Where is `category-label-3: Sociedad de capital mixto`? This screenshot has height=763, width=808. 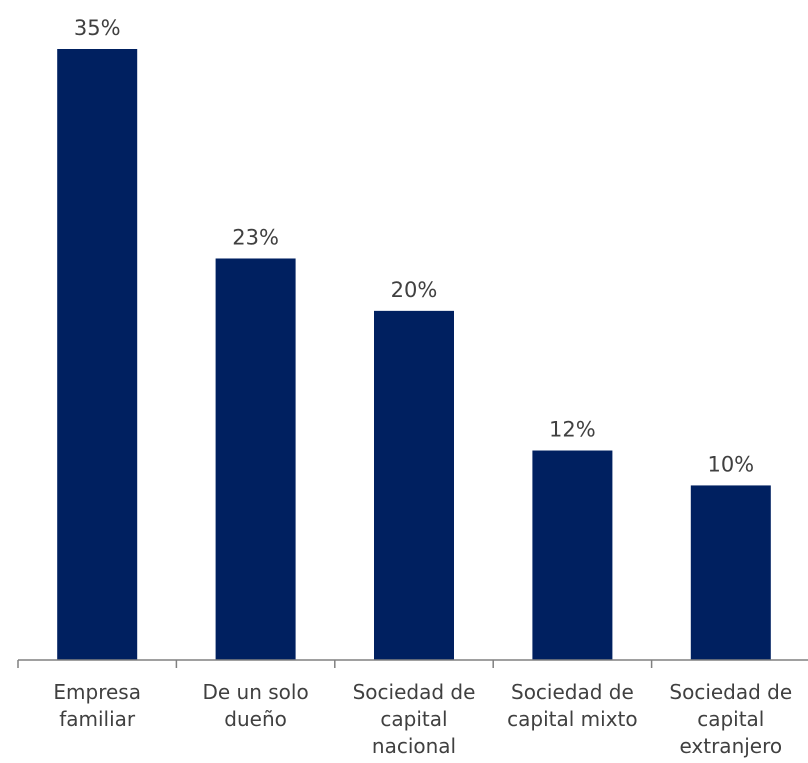 category-label-3: Sociedad de capital mixto is located at coordinates (572, 705).